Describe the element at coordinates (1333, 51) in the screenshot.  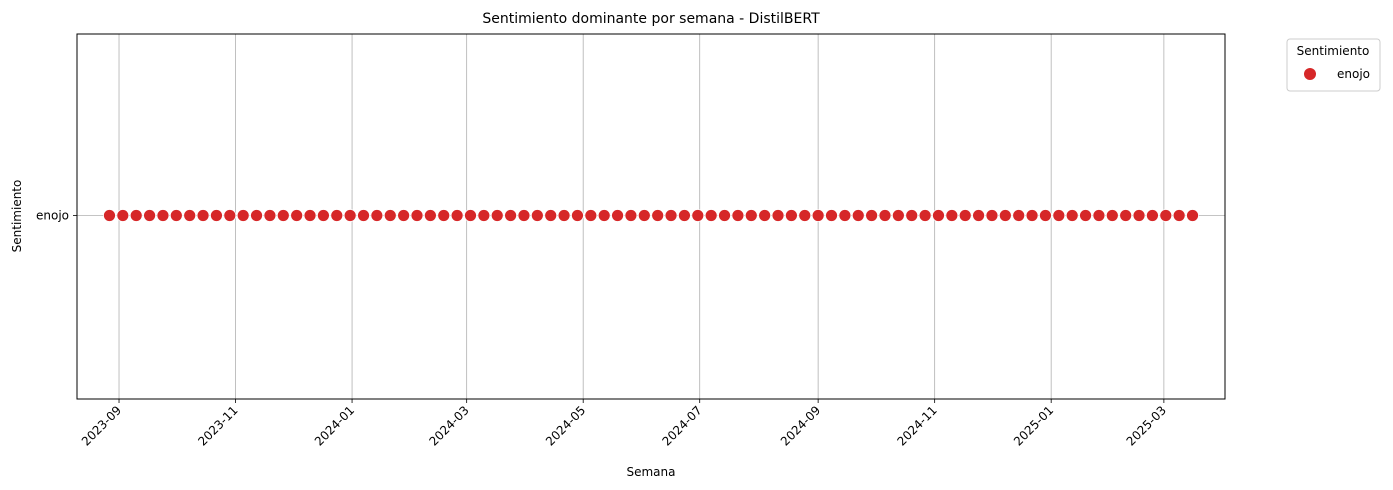
I see `legend-title: Sentimiento` at that location.